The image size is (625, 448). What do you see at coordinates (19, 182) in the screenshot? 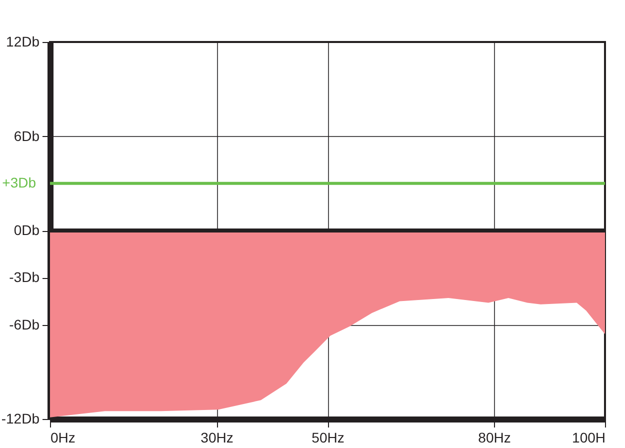
I see `ref-line-label: +3Db` at bounding box center [19, 182].